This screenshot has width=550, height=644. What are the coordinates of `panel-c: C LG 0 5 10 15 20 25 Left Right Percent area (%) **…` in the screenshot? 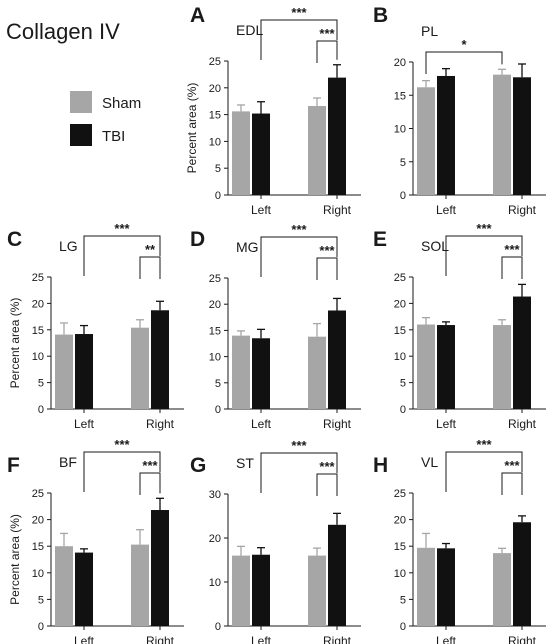 It's located at (95, 326).